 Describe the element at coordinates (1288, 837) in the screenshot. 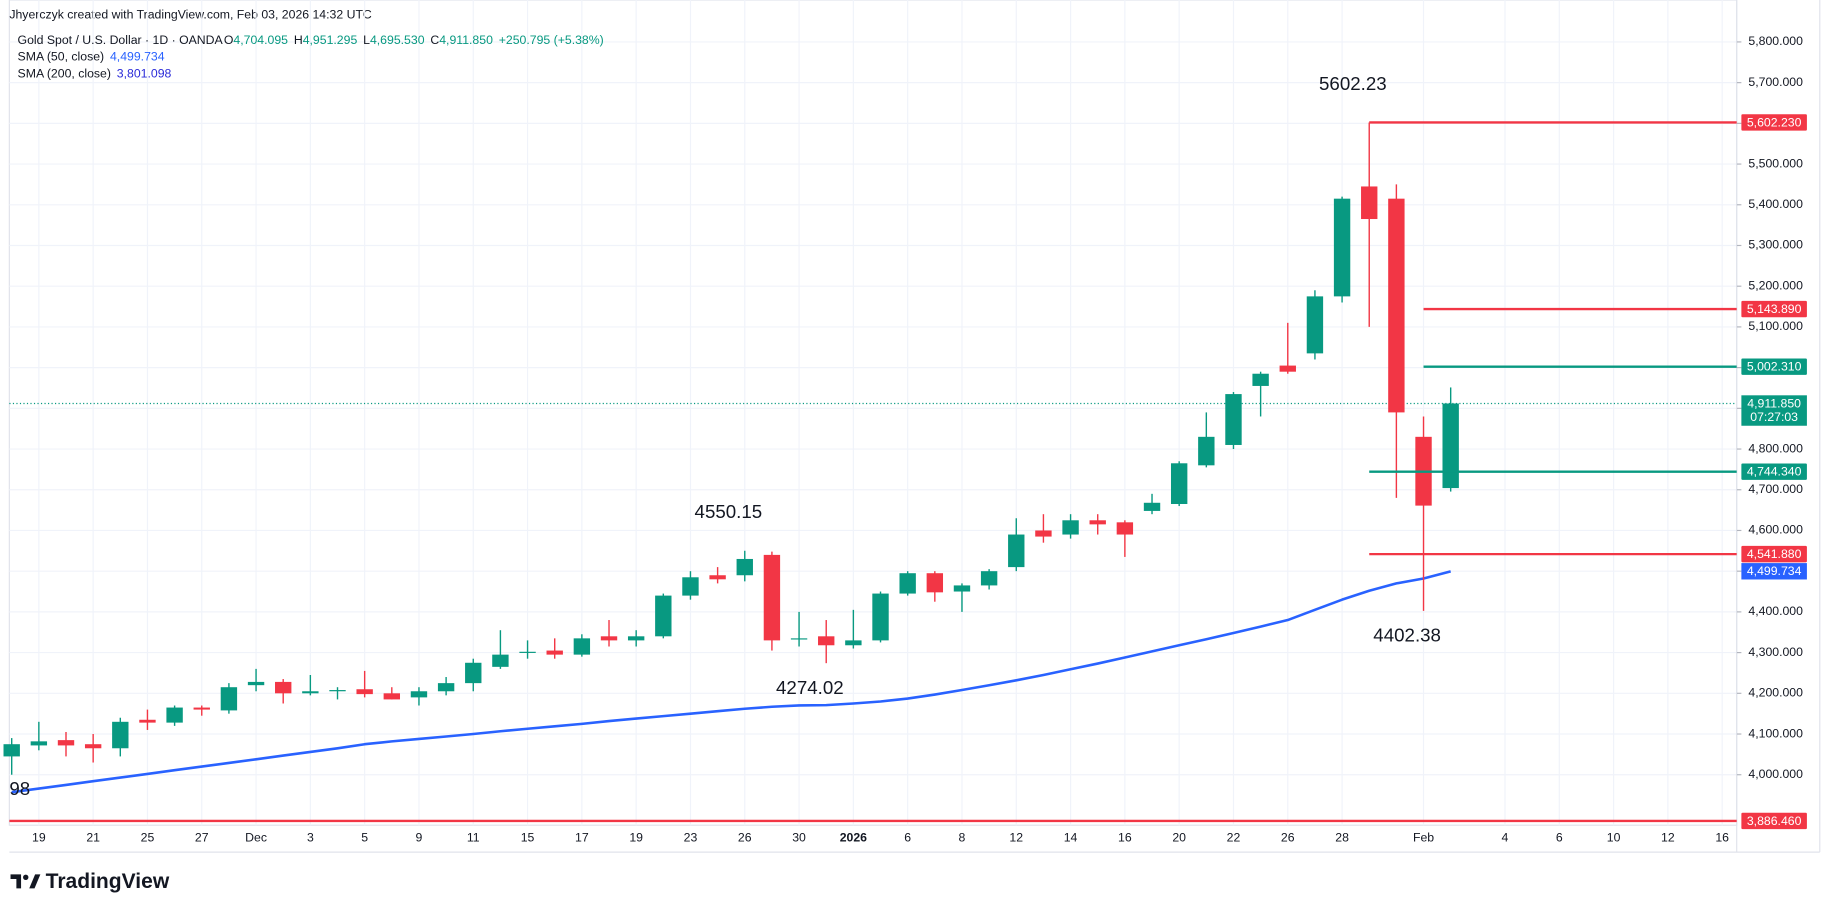

I see `x-tick-label: 26` at that location.